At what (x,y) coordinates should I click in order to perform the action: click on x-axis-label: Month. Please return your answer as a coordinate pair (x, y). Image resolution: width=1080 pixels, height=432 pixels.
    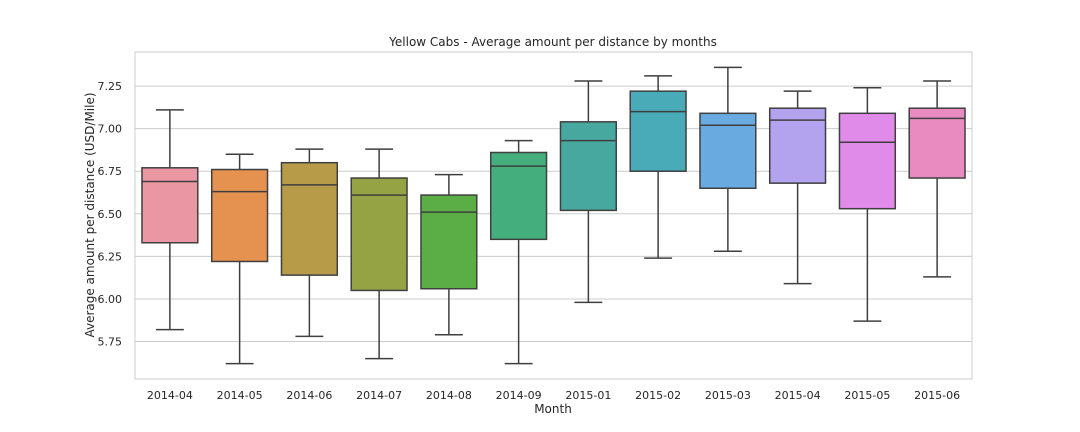
    Looking at the image, I should click on (553, 409).